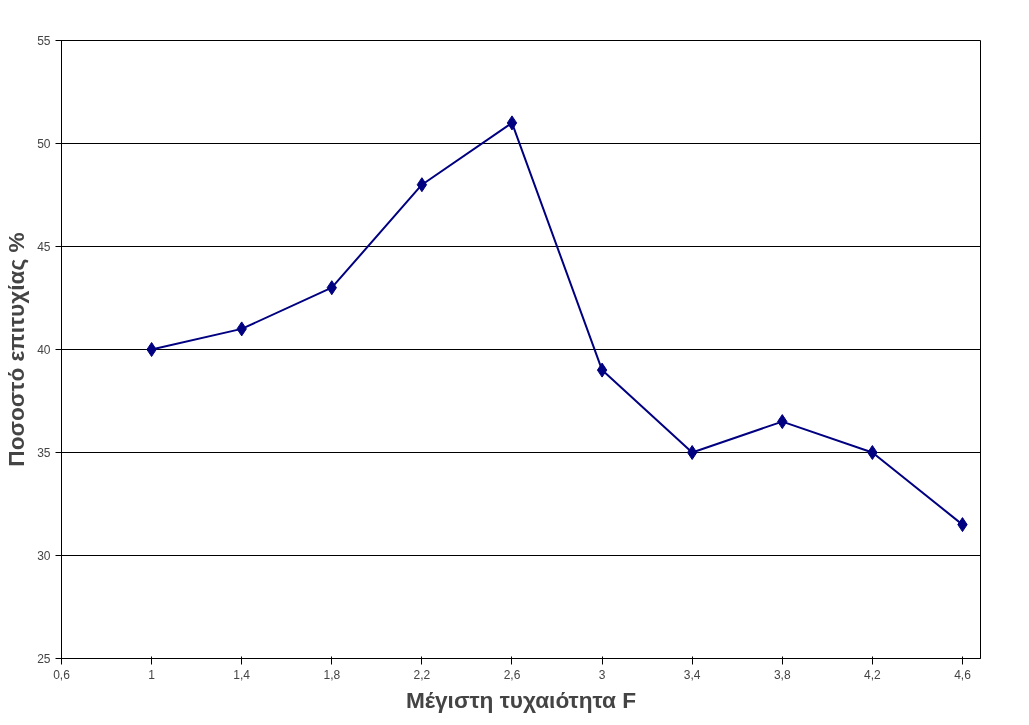  What do you see at coordinates (242, 674) in the screenshot?
I see `x-tick-label: 1,4` at bounding box center [242, 674].